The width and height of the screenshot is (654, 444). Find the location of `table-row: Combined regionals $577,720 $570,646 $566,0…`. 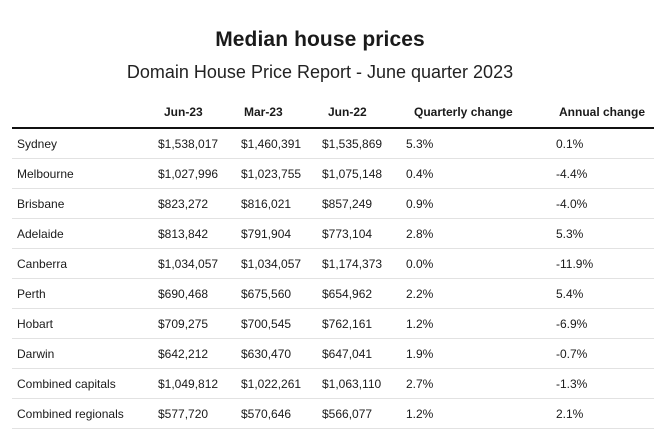

table-row: Combined regionals $577,720 $570,646 $566,0… is located at coordinates (333, 413).